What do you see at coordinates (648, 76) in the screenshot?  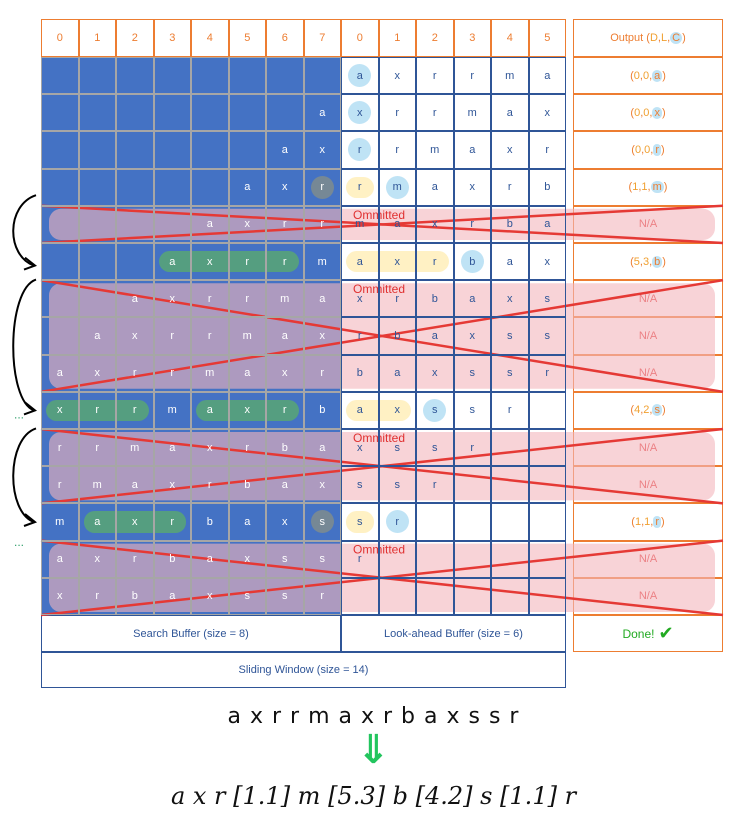 I see `output-cell: (0, 0, a)` at bounding box center [648, 76].